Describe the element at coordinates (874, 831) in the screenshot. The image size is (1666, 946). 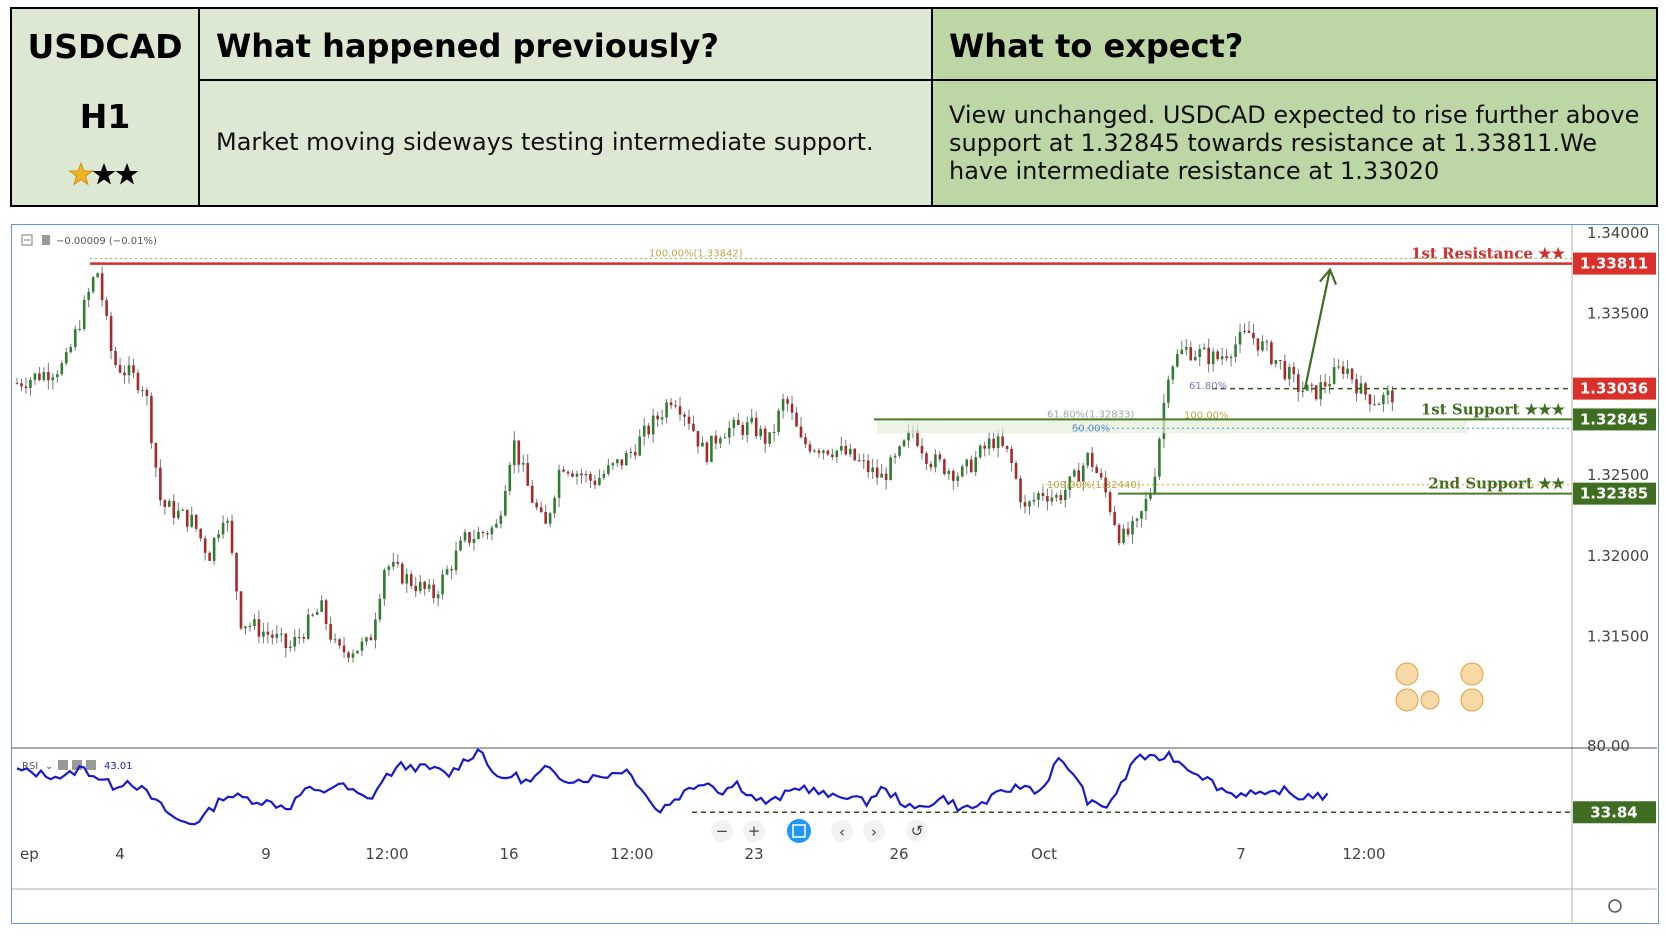
I see `scroll-right-button` at that location.